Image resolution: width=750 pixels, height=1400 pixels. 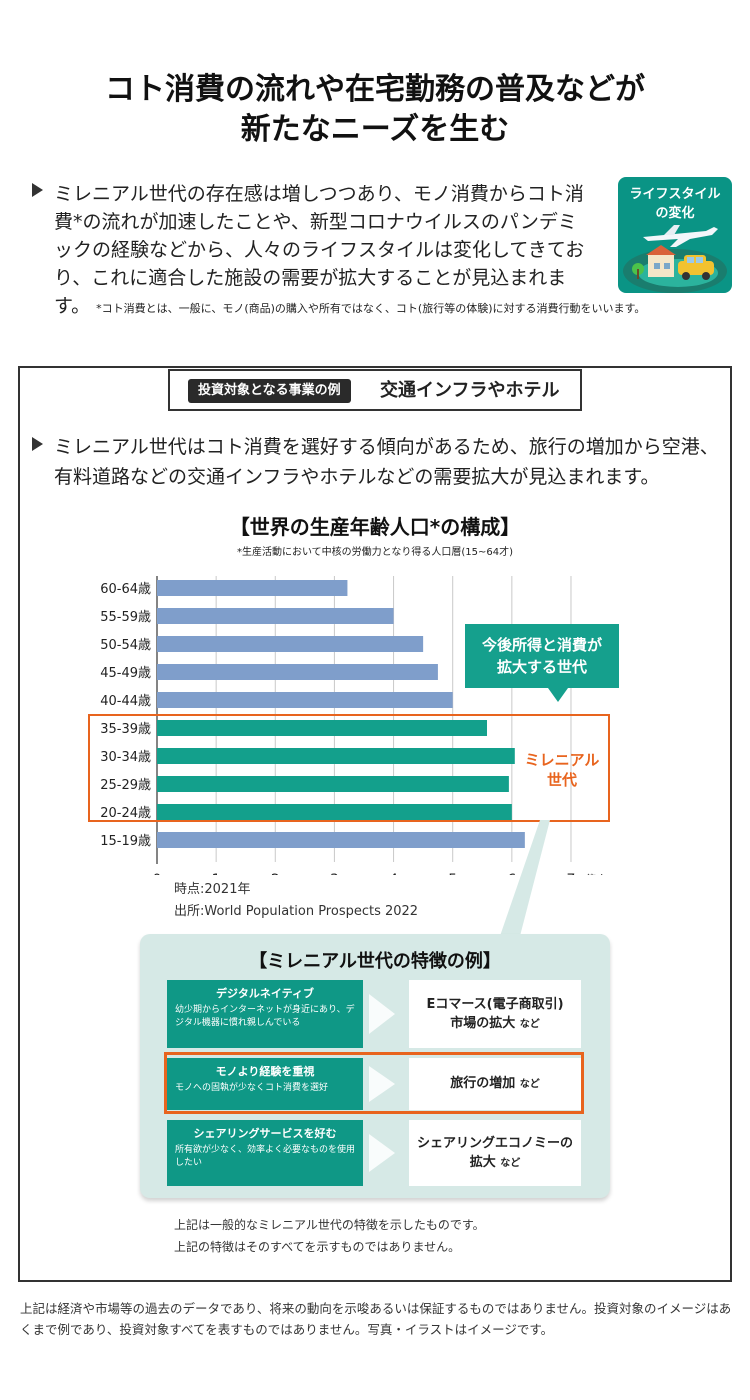 I want to click on category-label: 40-44歳, so click(x=125, y=701).